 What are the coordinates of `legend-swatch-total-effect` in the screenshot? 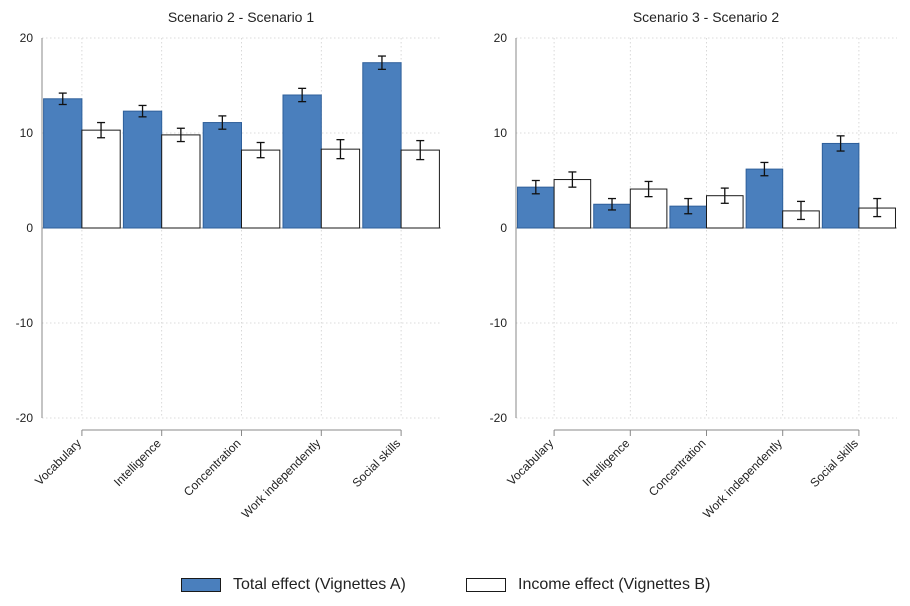 It's located at (201, 585).